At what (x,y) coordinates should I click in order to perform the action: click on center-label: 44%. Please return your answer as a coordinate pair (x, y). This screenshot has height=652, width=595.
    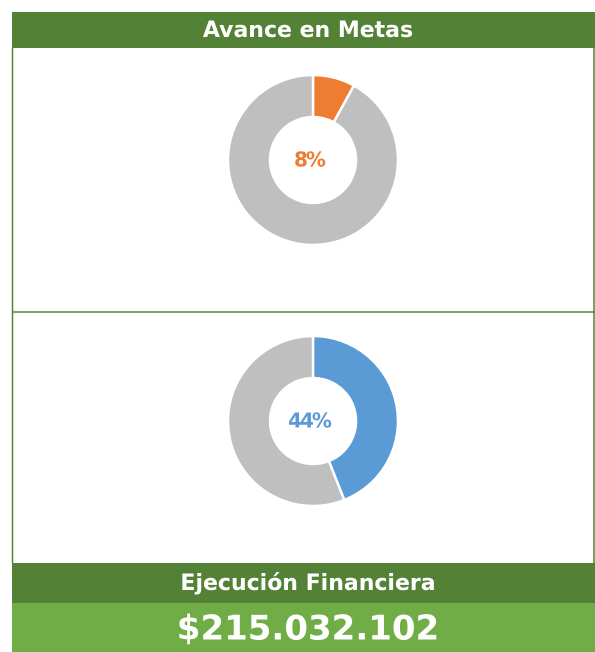
    Looking at the image, I should click on (310, 421).